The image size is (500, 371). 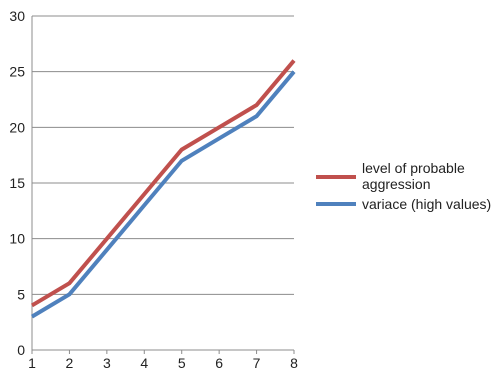 What do you see at coordinates (32, 363) in the screenshot?
I see `x-tick-label-1: 1` at bounding box center [32, 363].